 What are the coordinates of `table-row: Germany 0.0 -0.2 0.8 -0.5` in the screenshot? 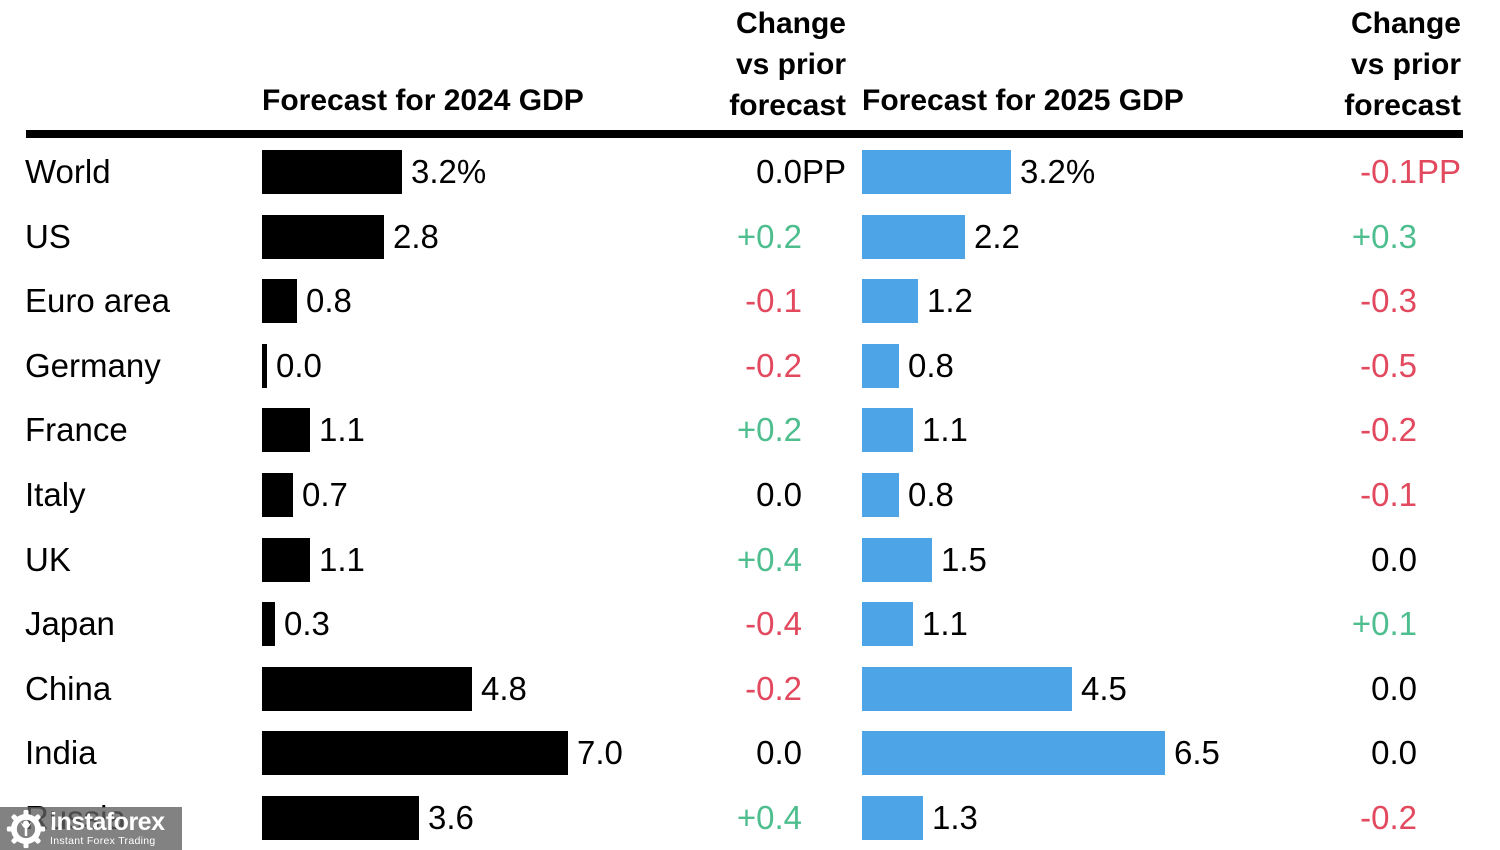 It's located at (750, 366).